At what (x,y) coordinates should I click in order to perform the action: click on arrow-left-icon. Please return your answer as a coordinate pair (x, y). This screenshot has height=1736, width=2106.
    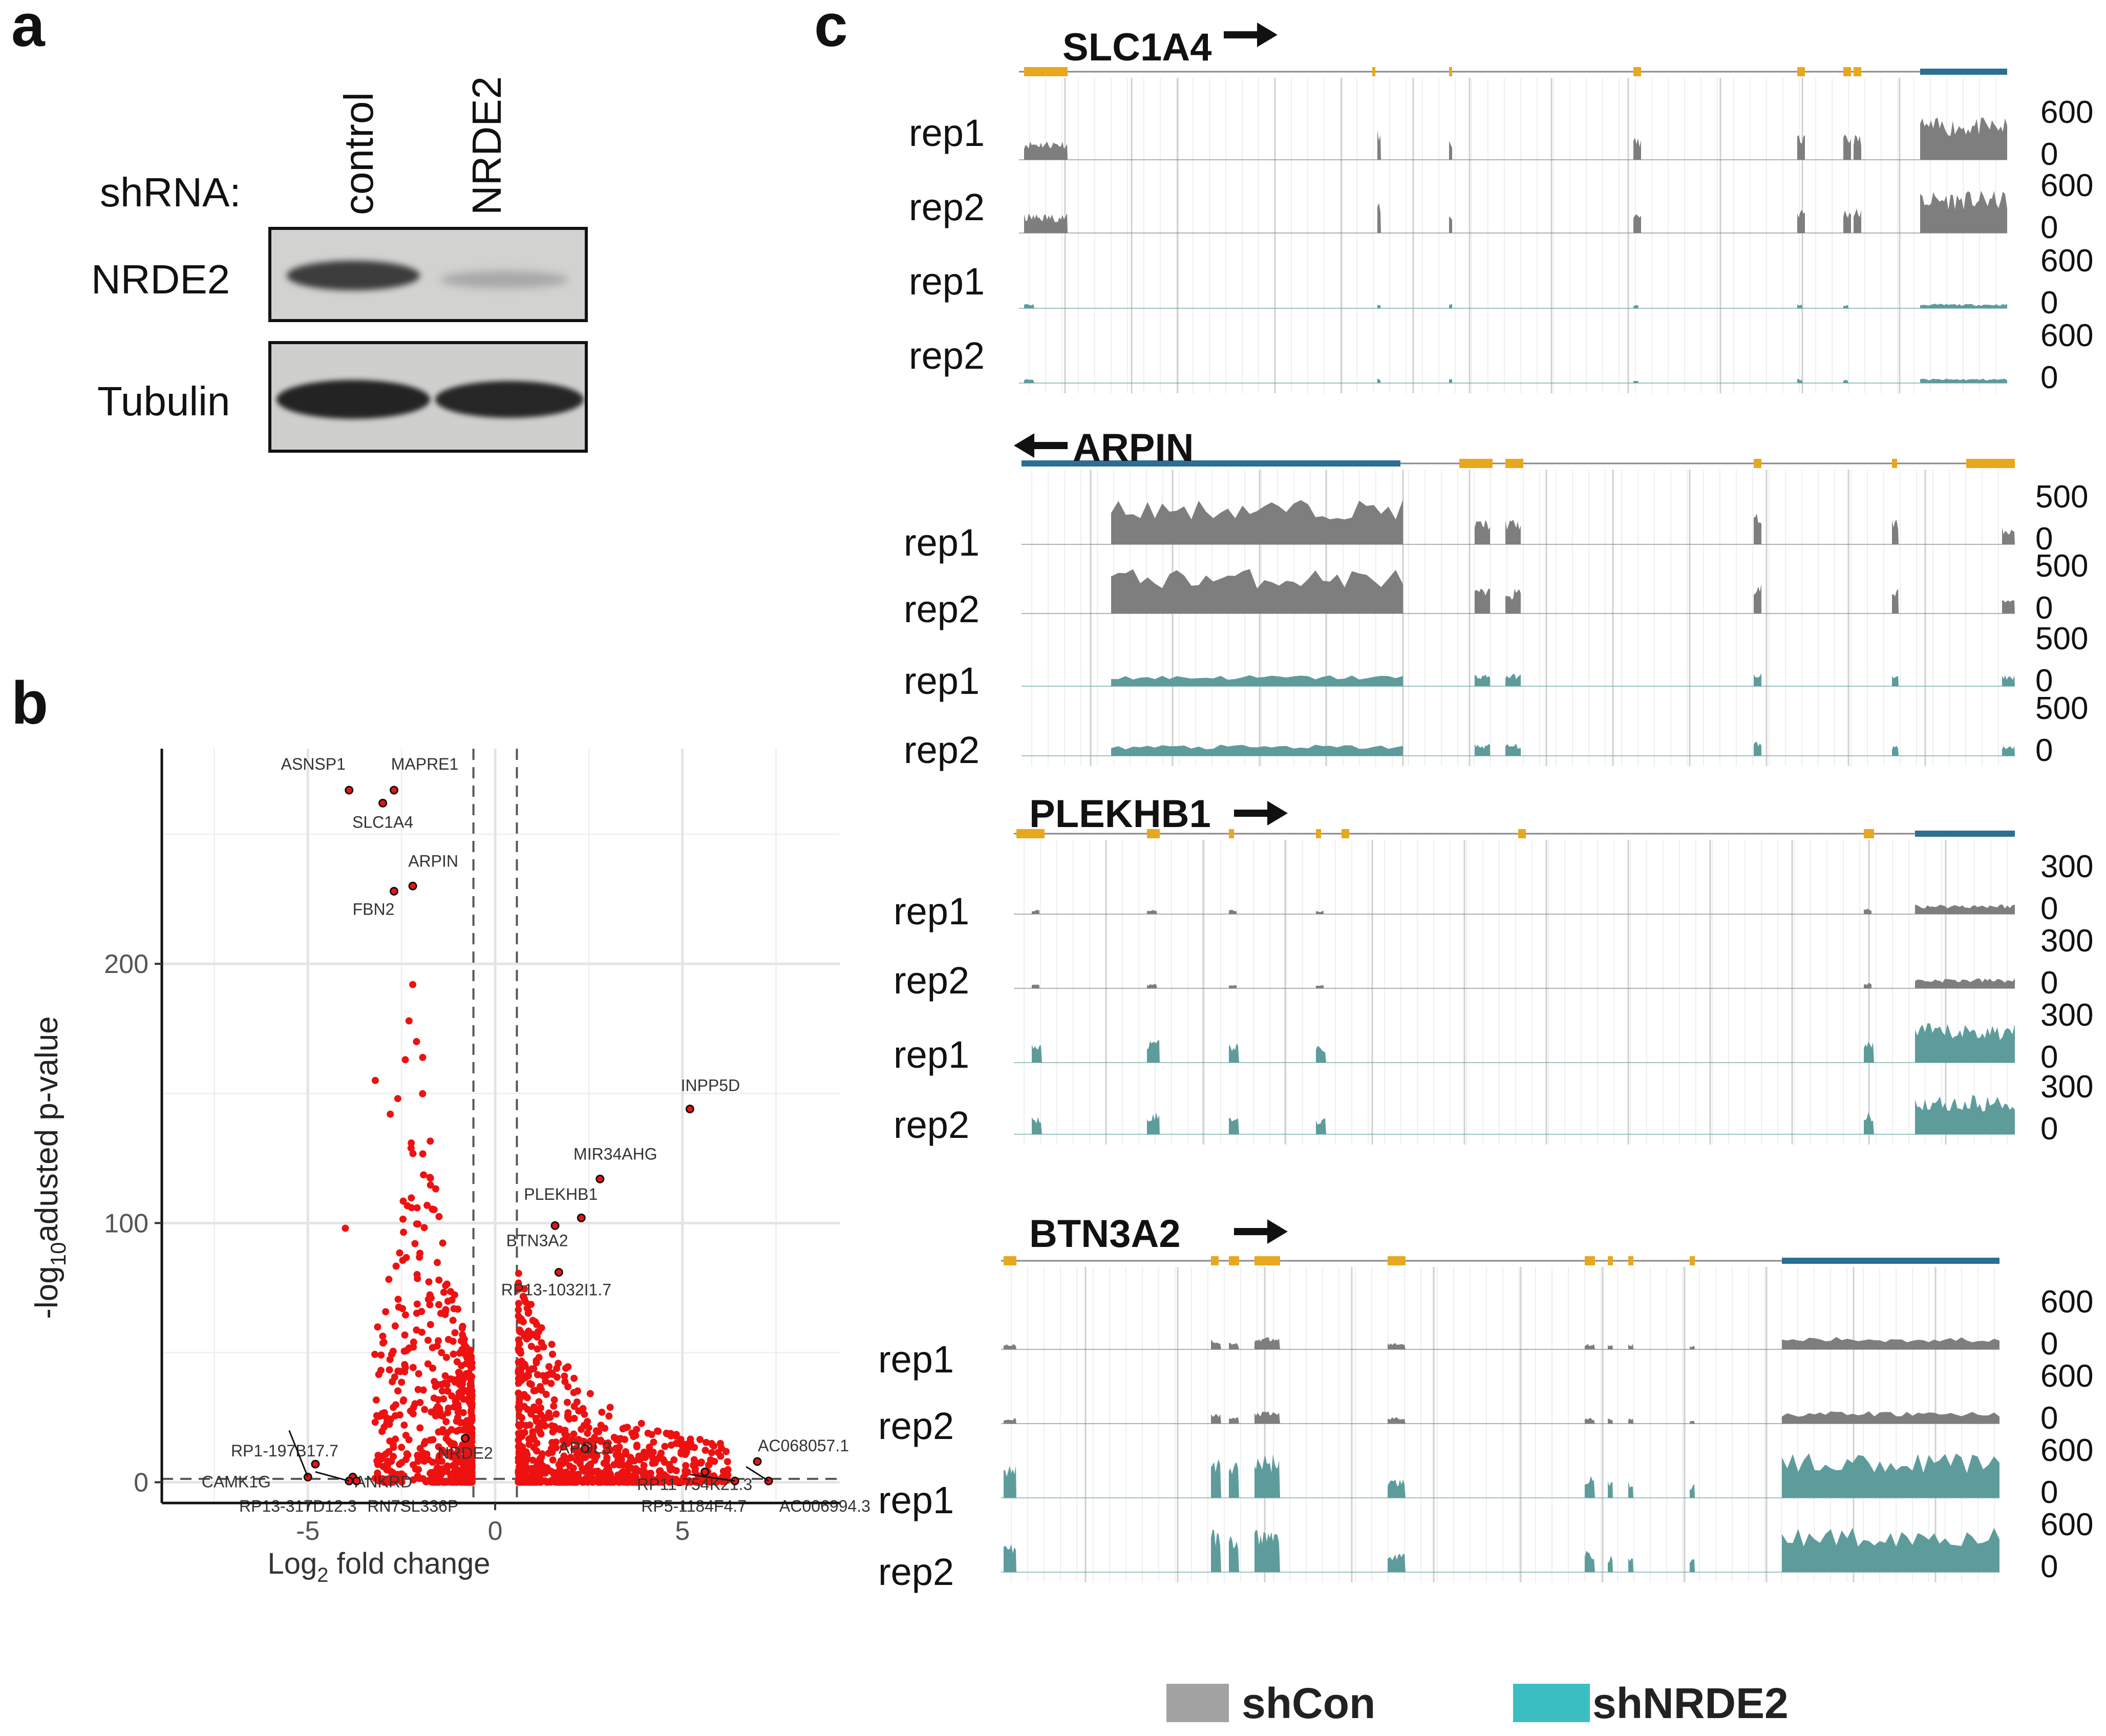
    Looking at the image, I should click on (1041, 446).